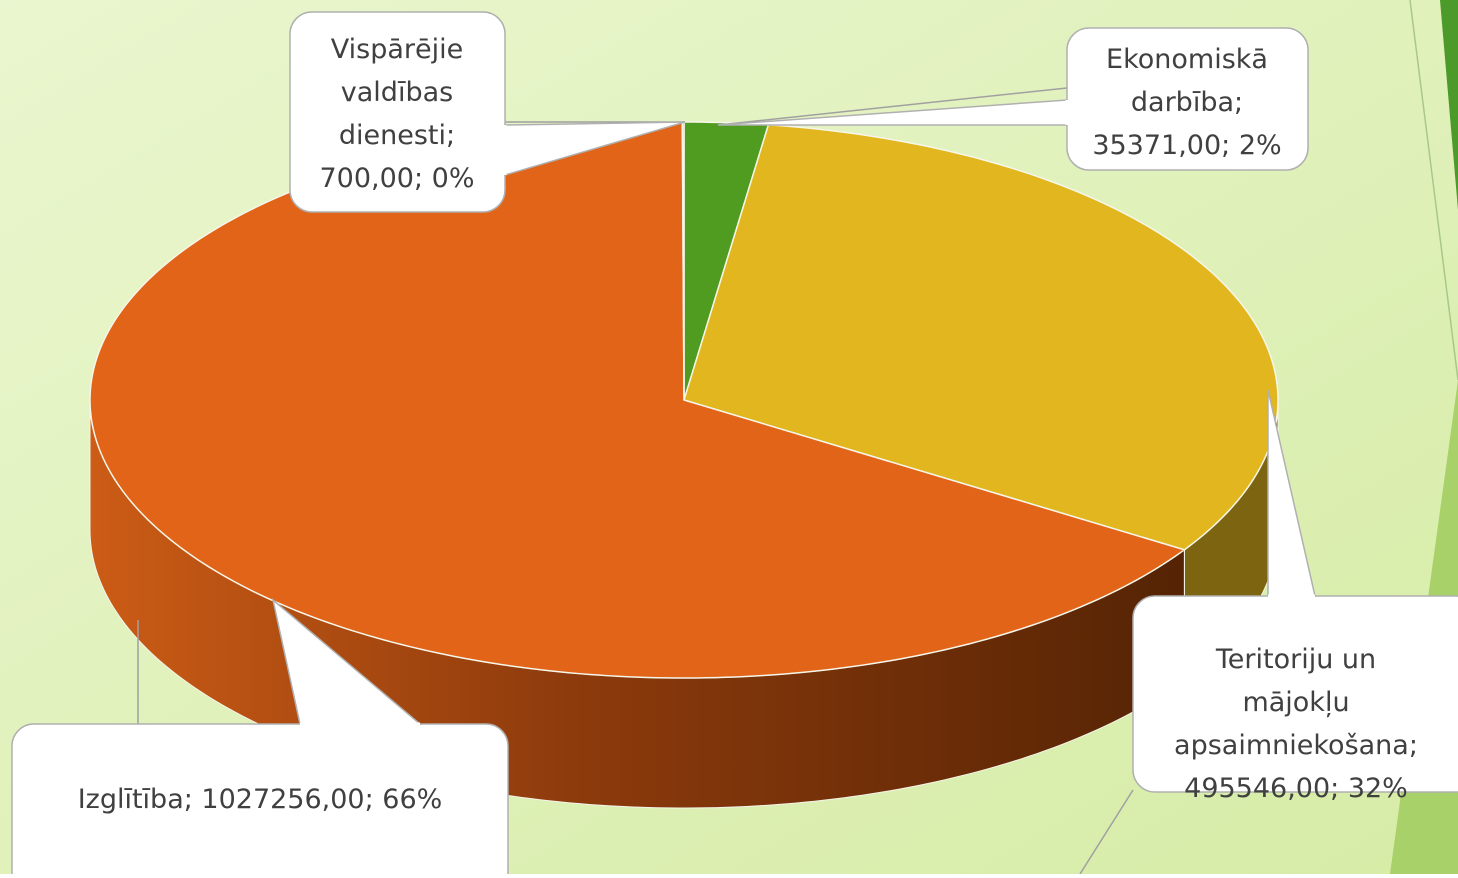  What do you see at coordinates (1186, 102) in the screenshot?
I see `data-label: Ekonomiskā darbība; 35371,00; 2%` at bounding box center [1186, 102].